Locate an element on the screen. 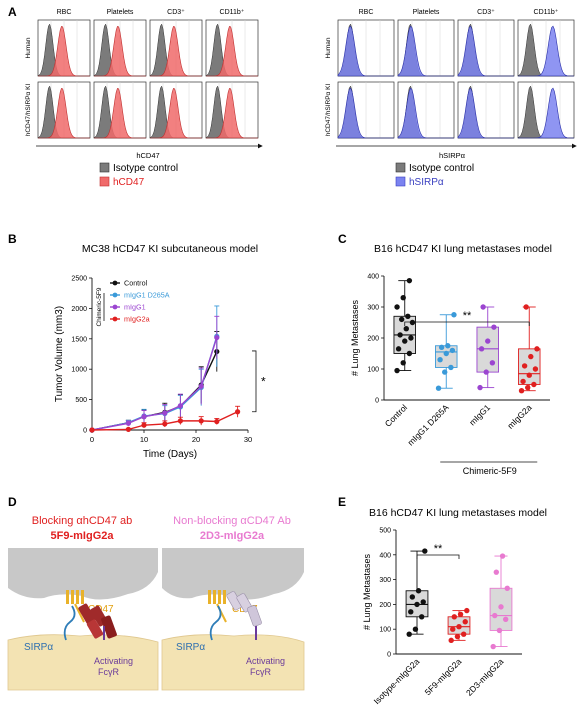 The height and width of the screenshot is (720, 584). blocking-title-line2: 5F9-mIgG2a is located at coordinates (83, 536).